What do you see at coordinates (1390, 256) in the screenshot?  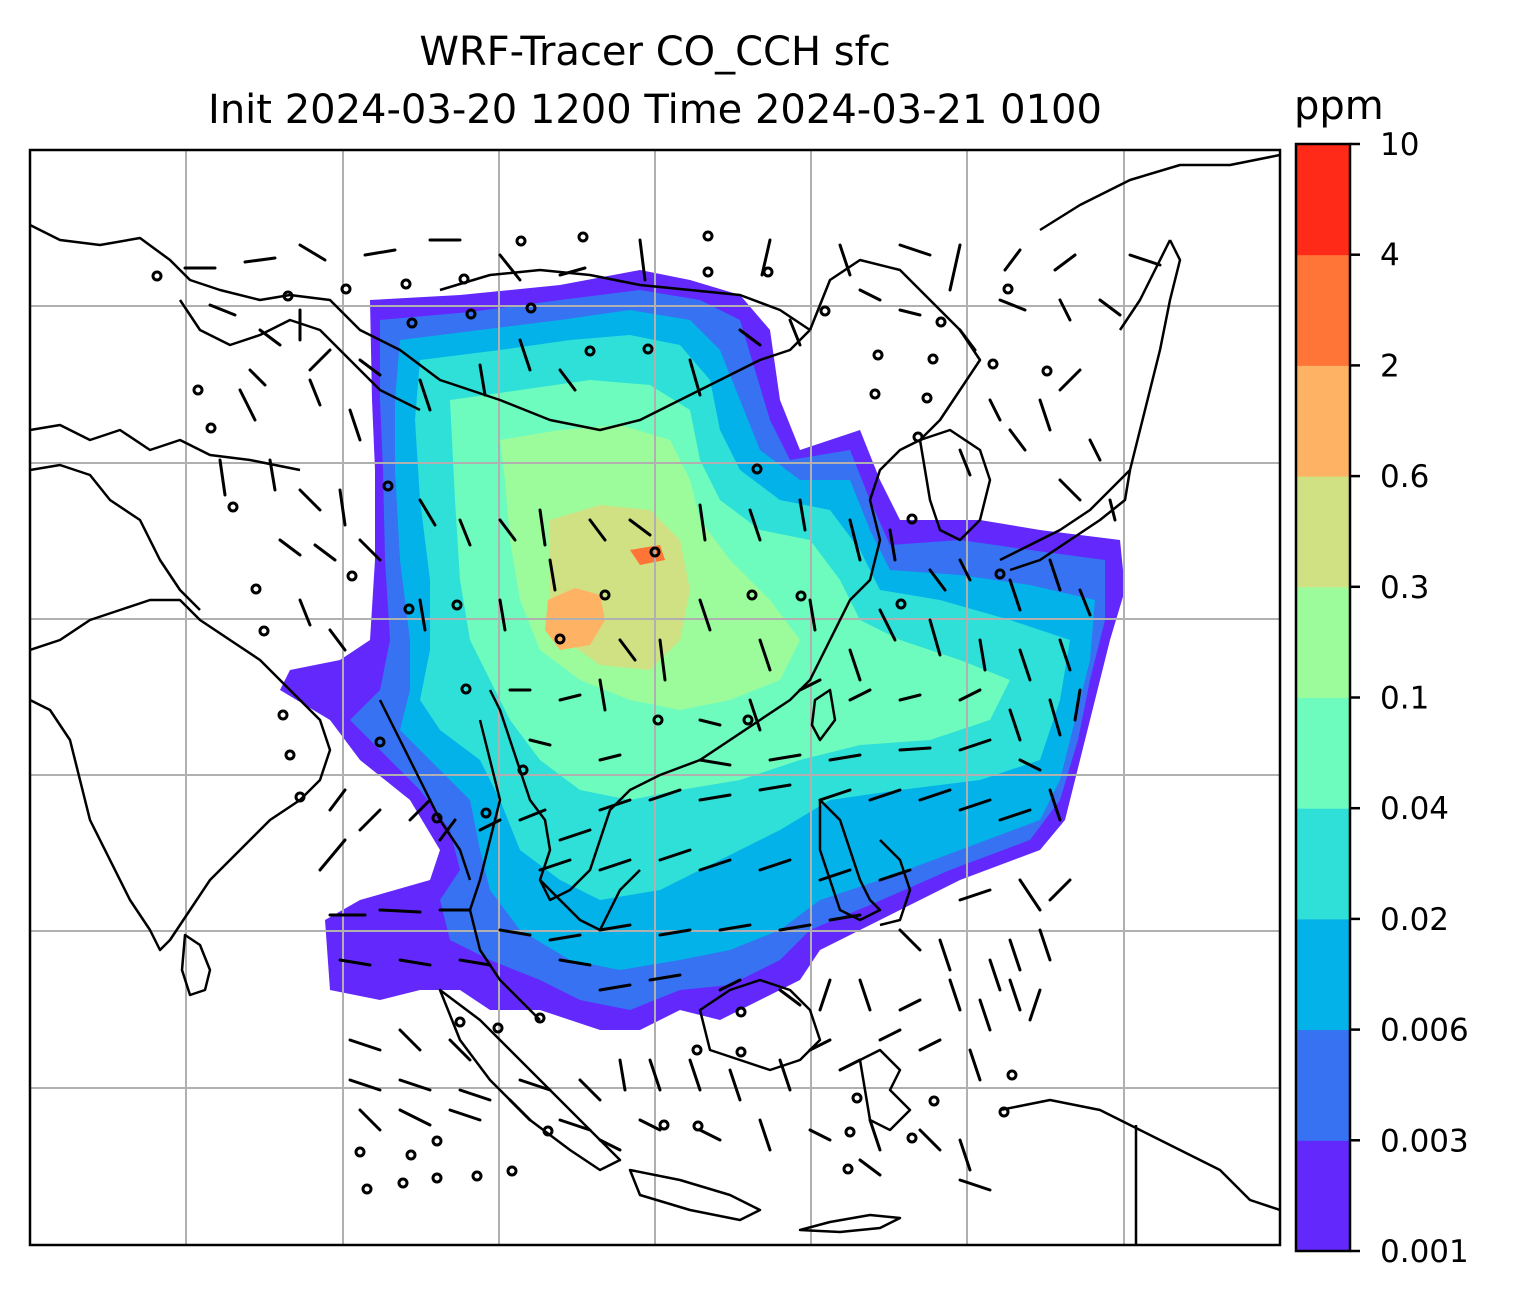 I see `colorbar-tick-label: 4` at bounding box center [1390, 256].